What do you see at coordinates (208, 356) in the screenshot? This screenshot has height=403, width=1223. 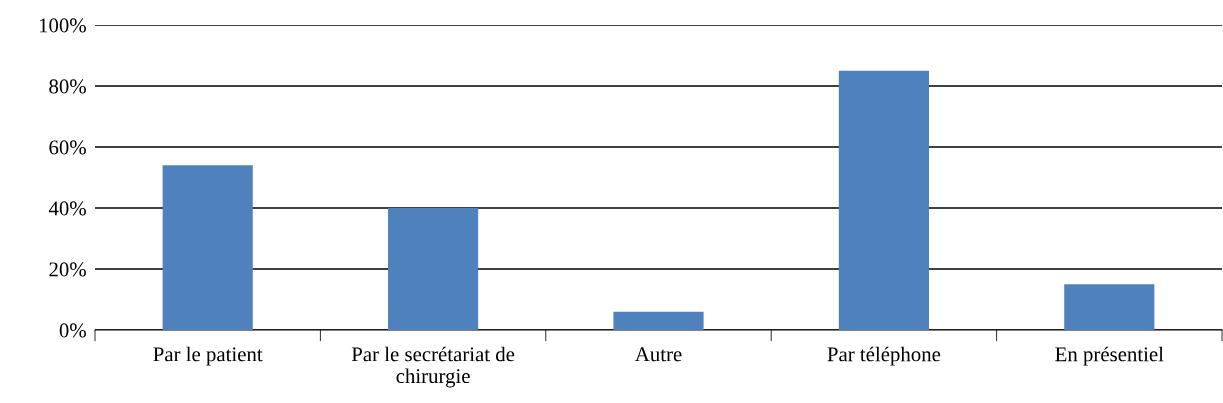 I see `x-tick-label: Par le patient` at bounding box center [208, 356].